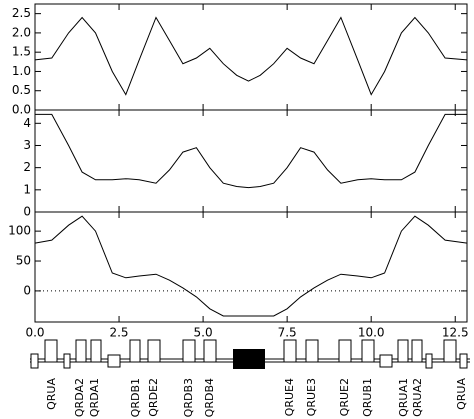  What do you see at coordinates (21, 90) in the screenshot?
I see `y-tick-label: 0.5` at bounding box center [21, 90].